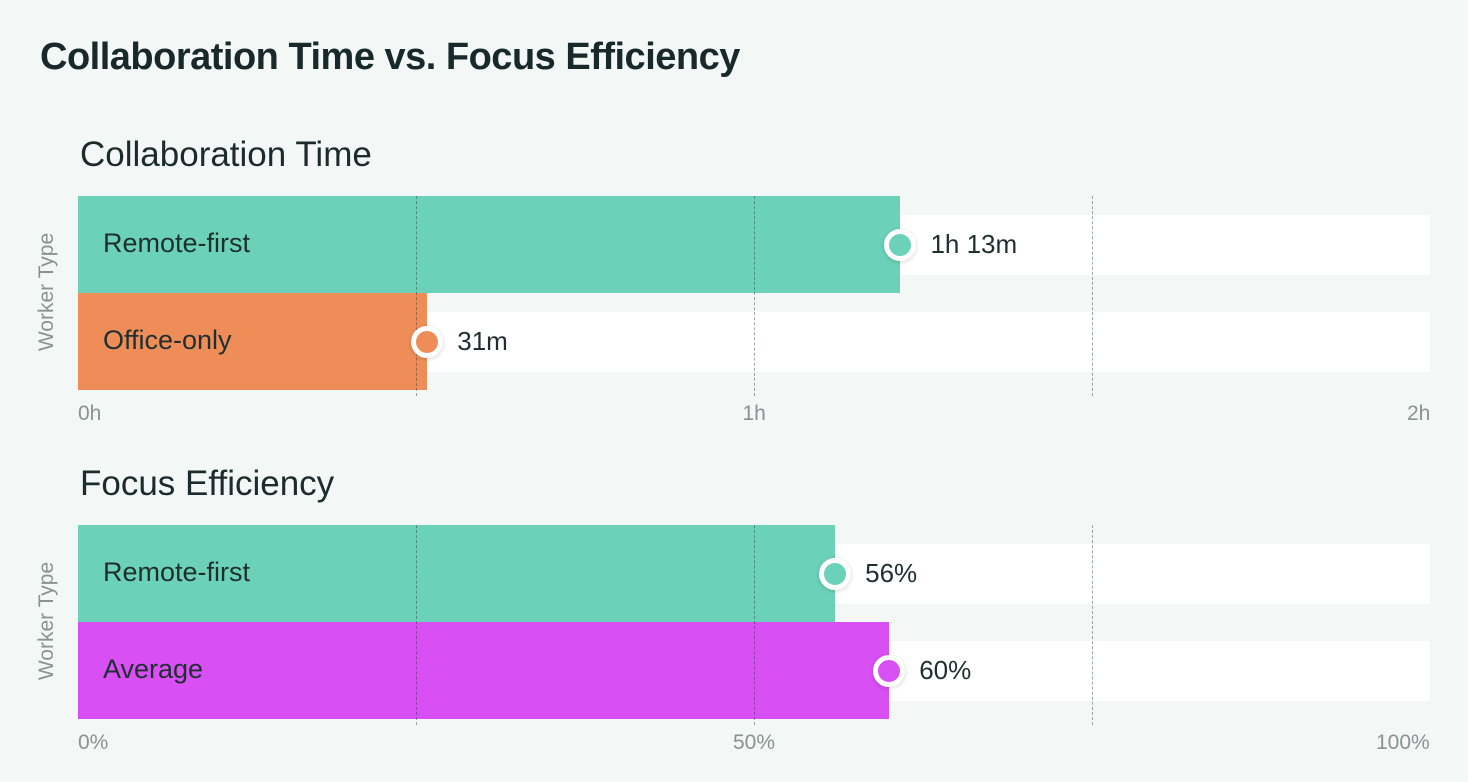 The width and height of the screenshot is (1468, 782). I want to click on bar-office-only, so click(253, 341).